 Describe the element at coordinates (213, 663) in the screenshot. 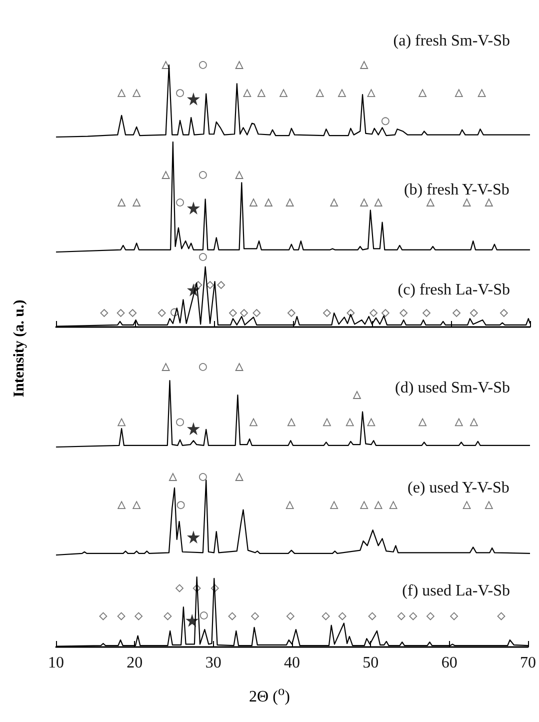

I see `x-tick-label: 30` at that location.